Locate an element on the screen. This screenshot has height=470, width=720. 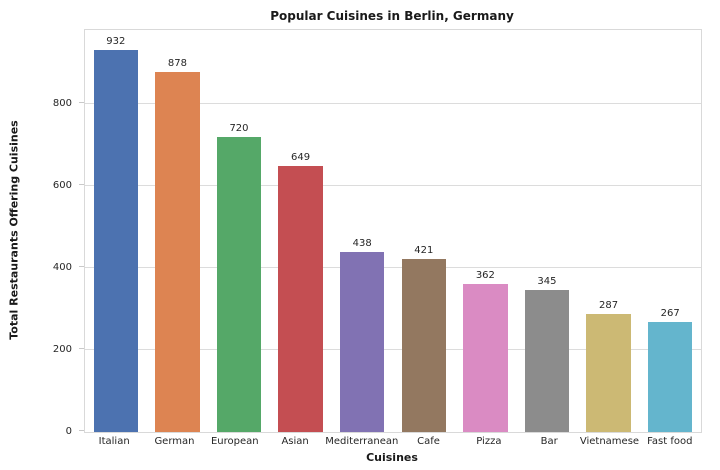
bar-german is located at coordinates (177, 251).